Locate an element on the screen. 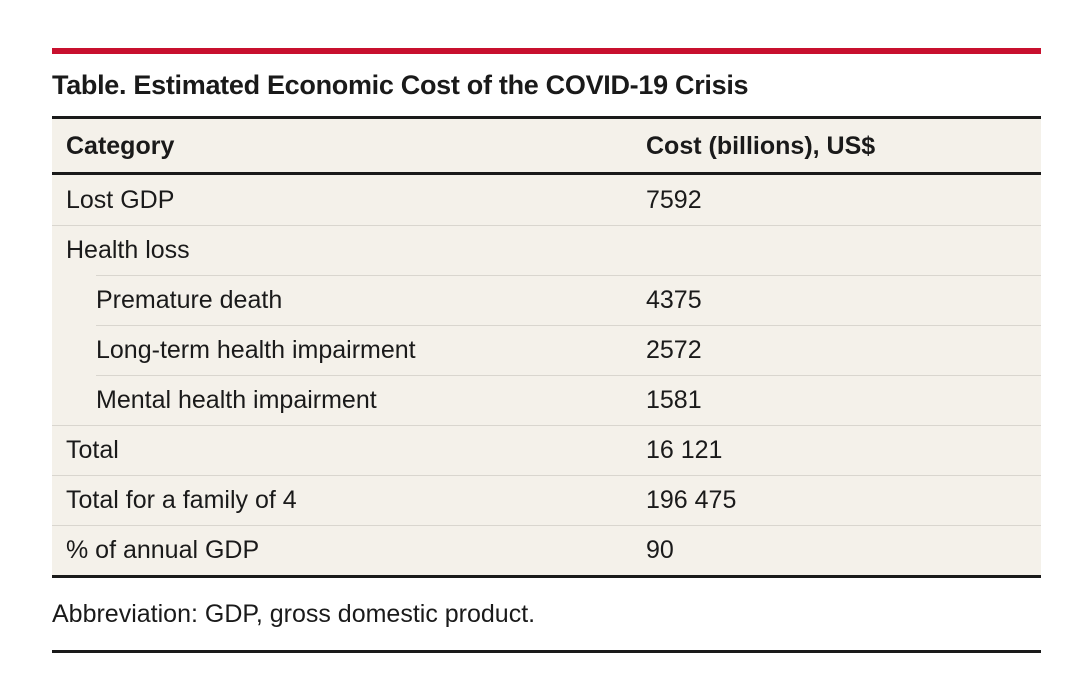  row-category: % of annual GDP is located at coordinates (163, 549).